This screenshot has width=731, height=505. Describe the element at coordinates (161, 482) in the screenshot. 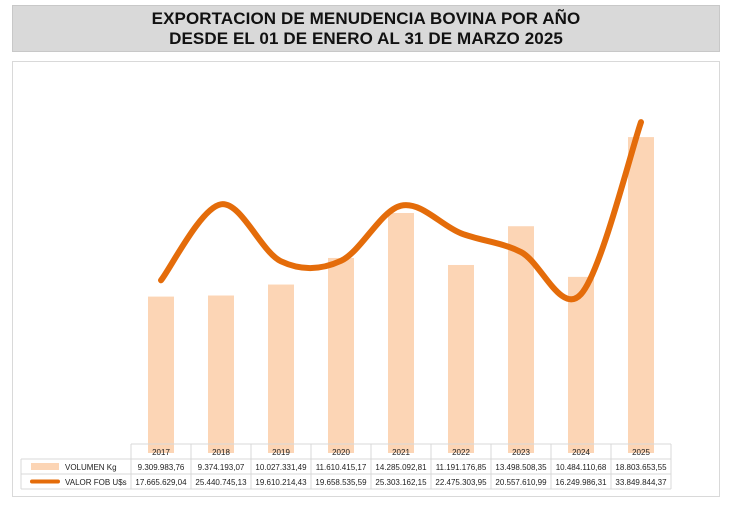

I see `table-cell-valor-2017: 17.665.629,04` at that location.